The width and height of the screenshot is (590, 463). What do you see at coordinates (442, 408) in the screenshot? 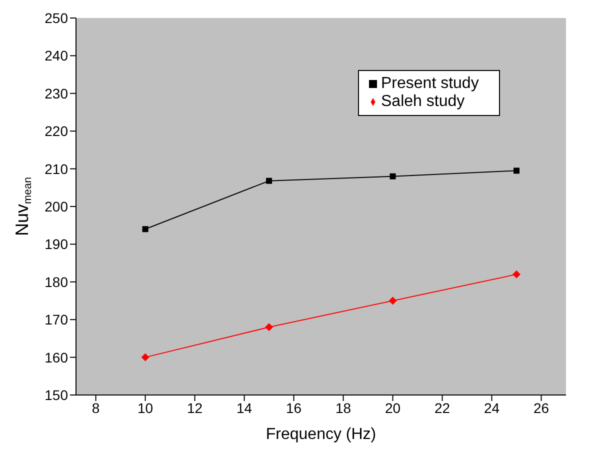
I see `x-tick-label: 22` at bounding box center [442, 408].